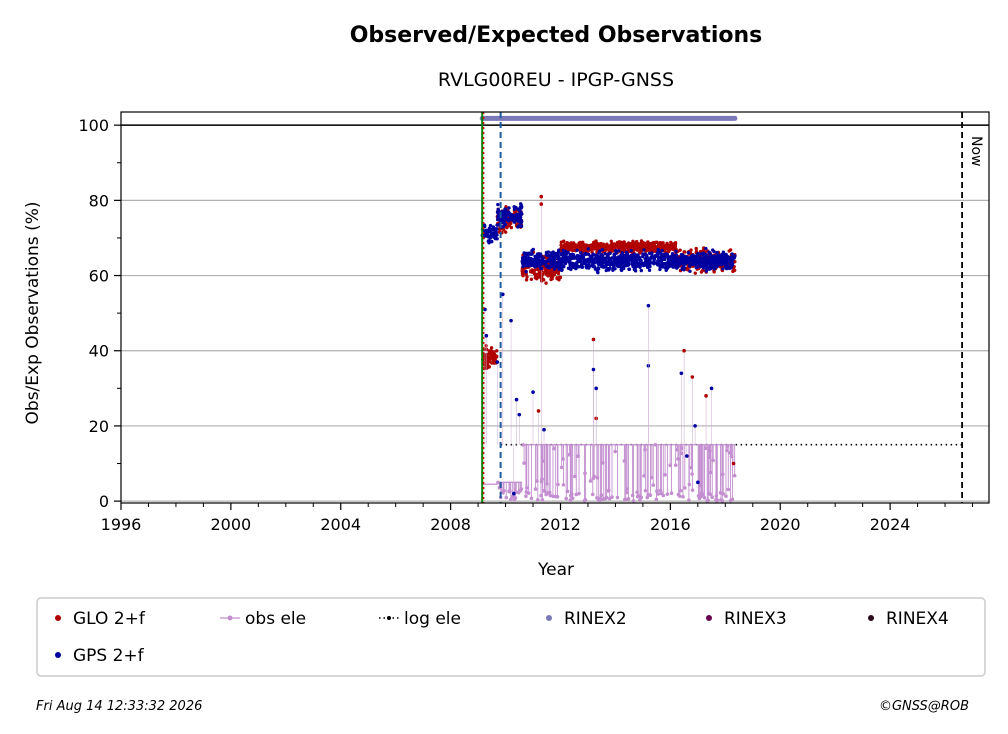  I want to click on glo-outlier-point, so click(684, 350).